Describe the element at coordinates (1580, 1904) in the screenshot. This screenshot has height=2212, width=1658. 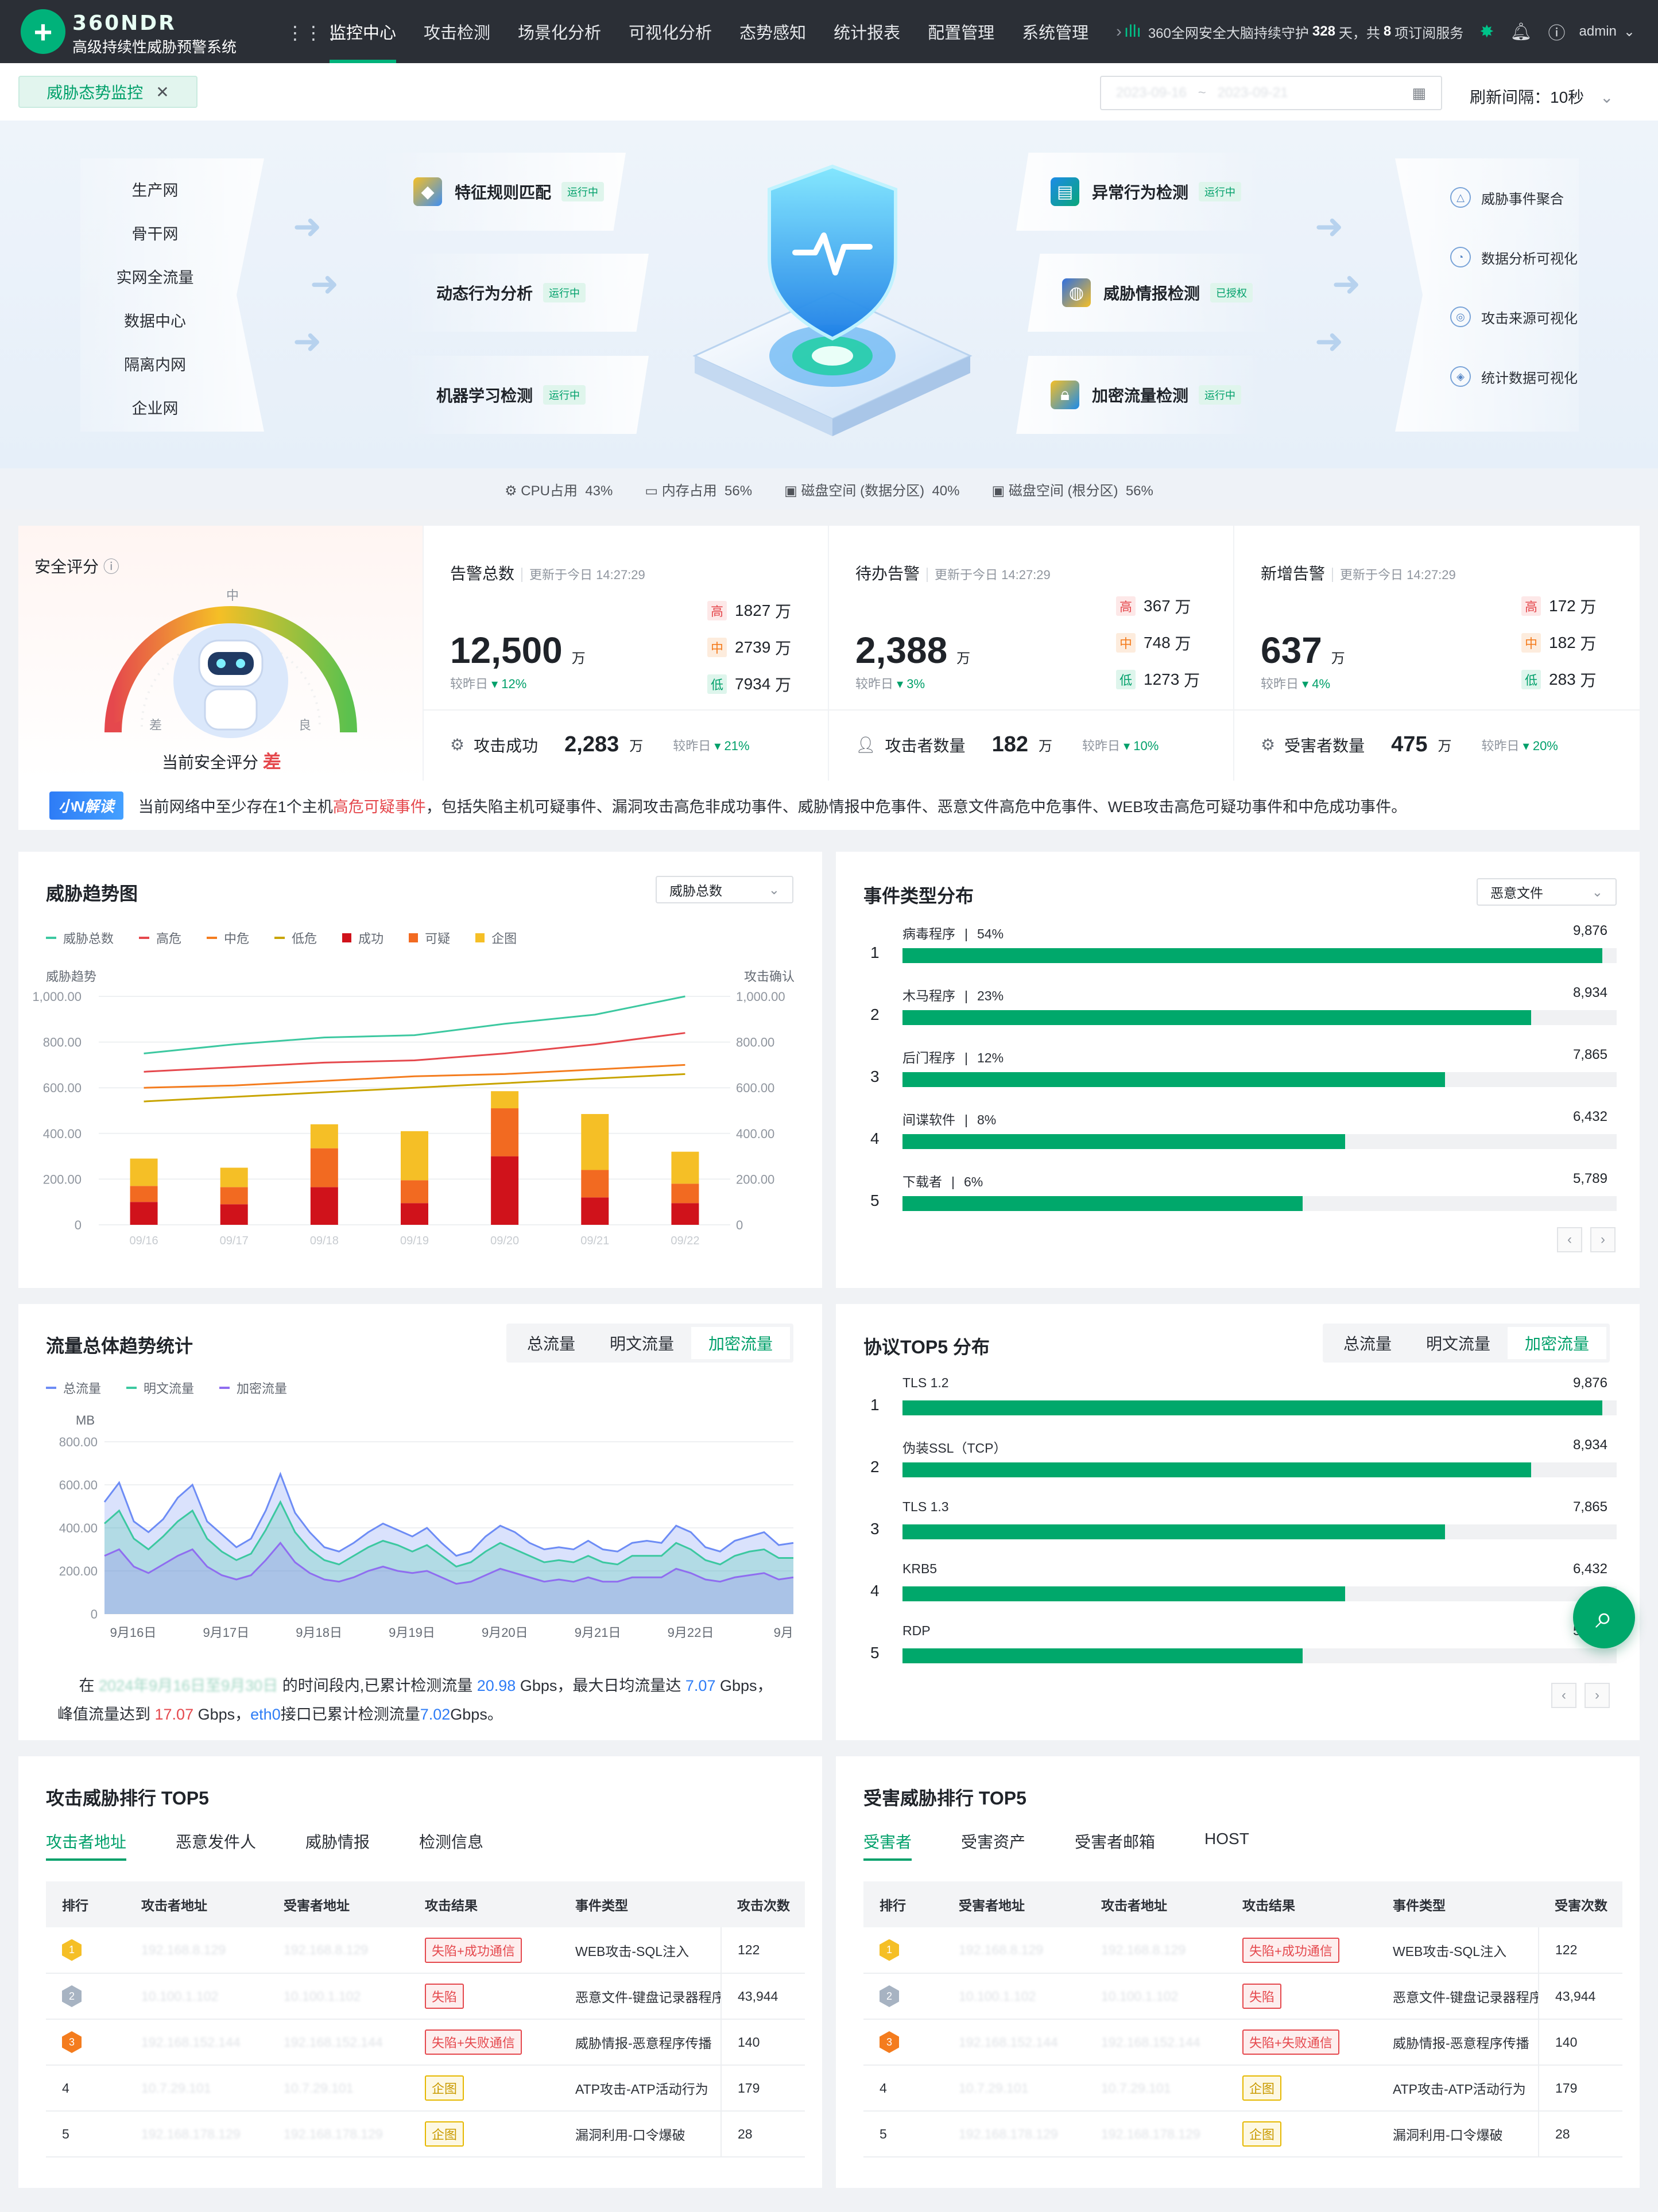
I see `column-header: 受害次数` at that location.